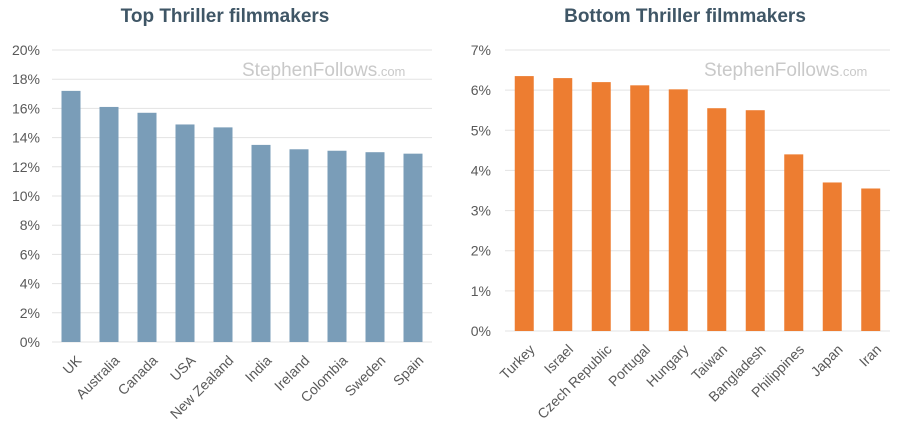  I want to click on x-tick-label: Iran, so click(870, 355).